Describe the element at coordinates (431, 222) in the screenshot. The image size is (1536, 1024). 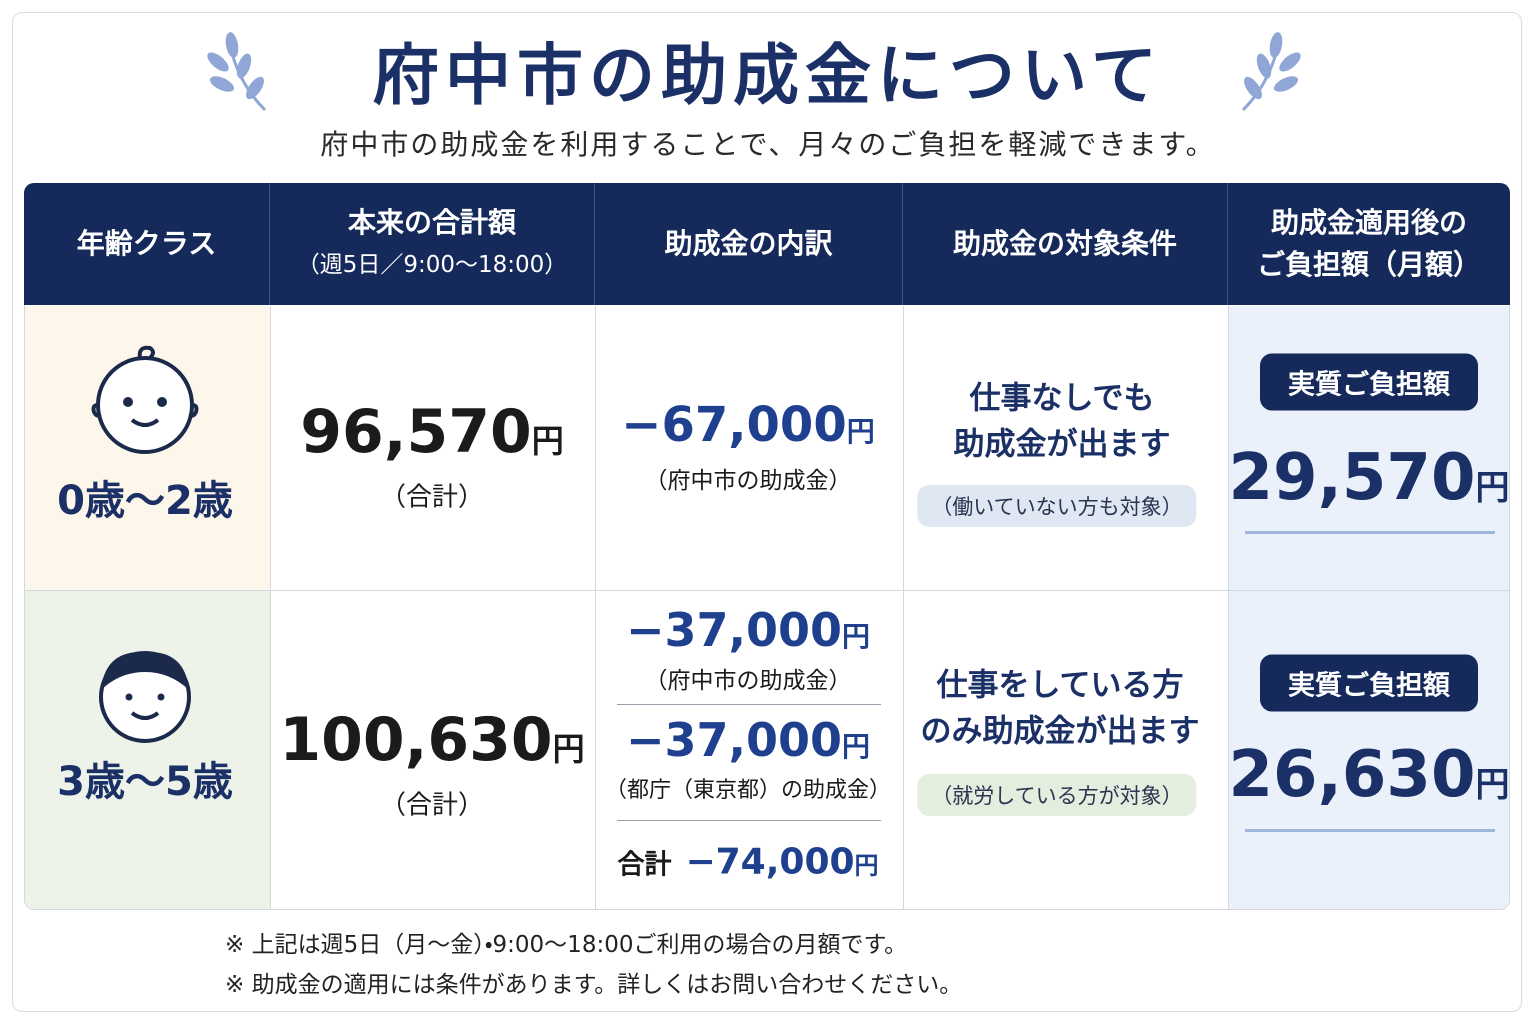
I see `header-text: 本来の合計額` at that location.